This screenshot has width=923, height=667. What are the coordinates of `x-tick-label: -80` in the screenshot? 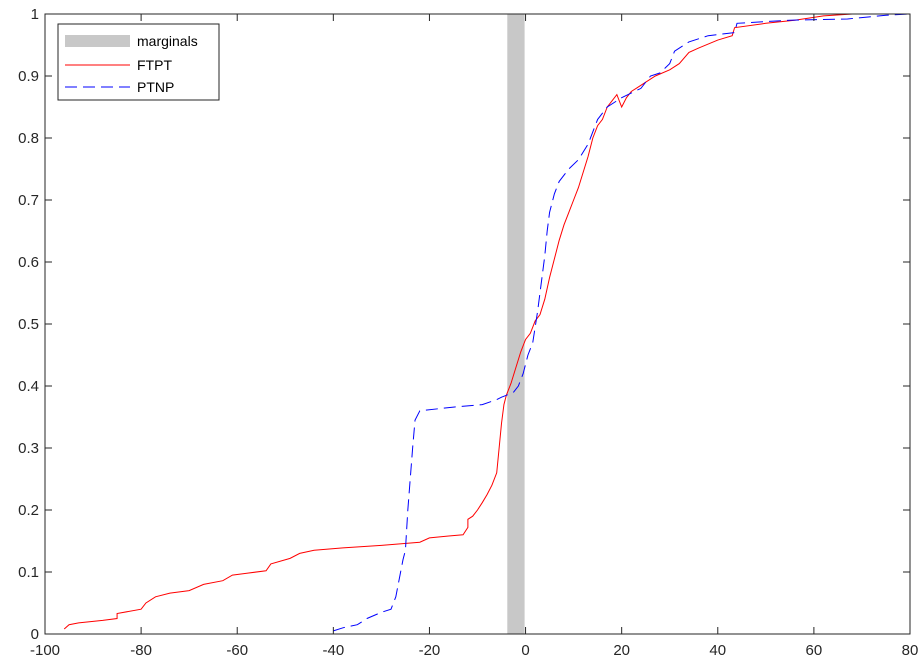 It's located at (141, 650).